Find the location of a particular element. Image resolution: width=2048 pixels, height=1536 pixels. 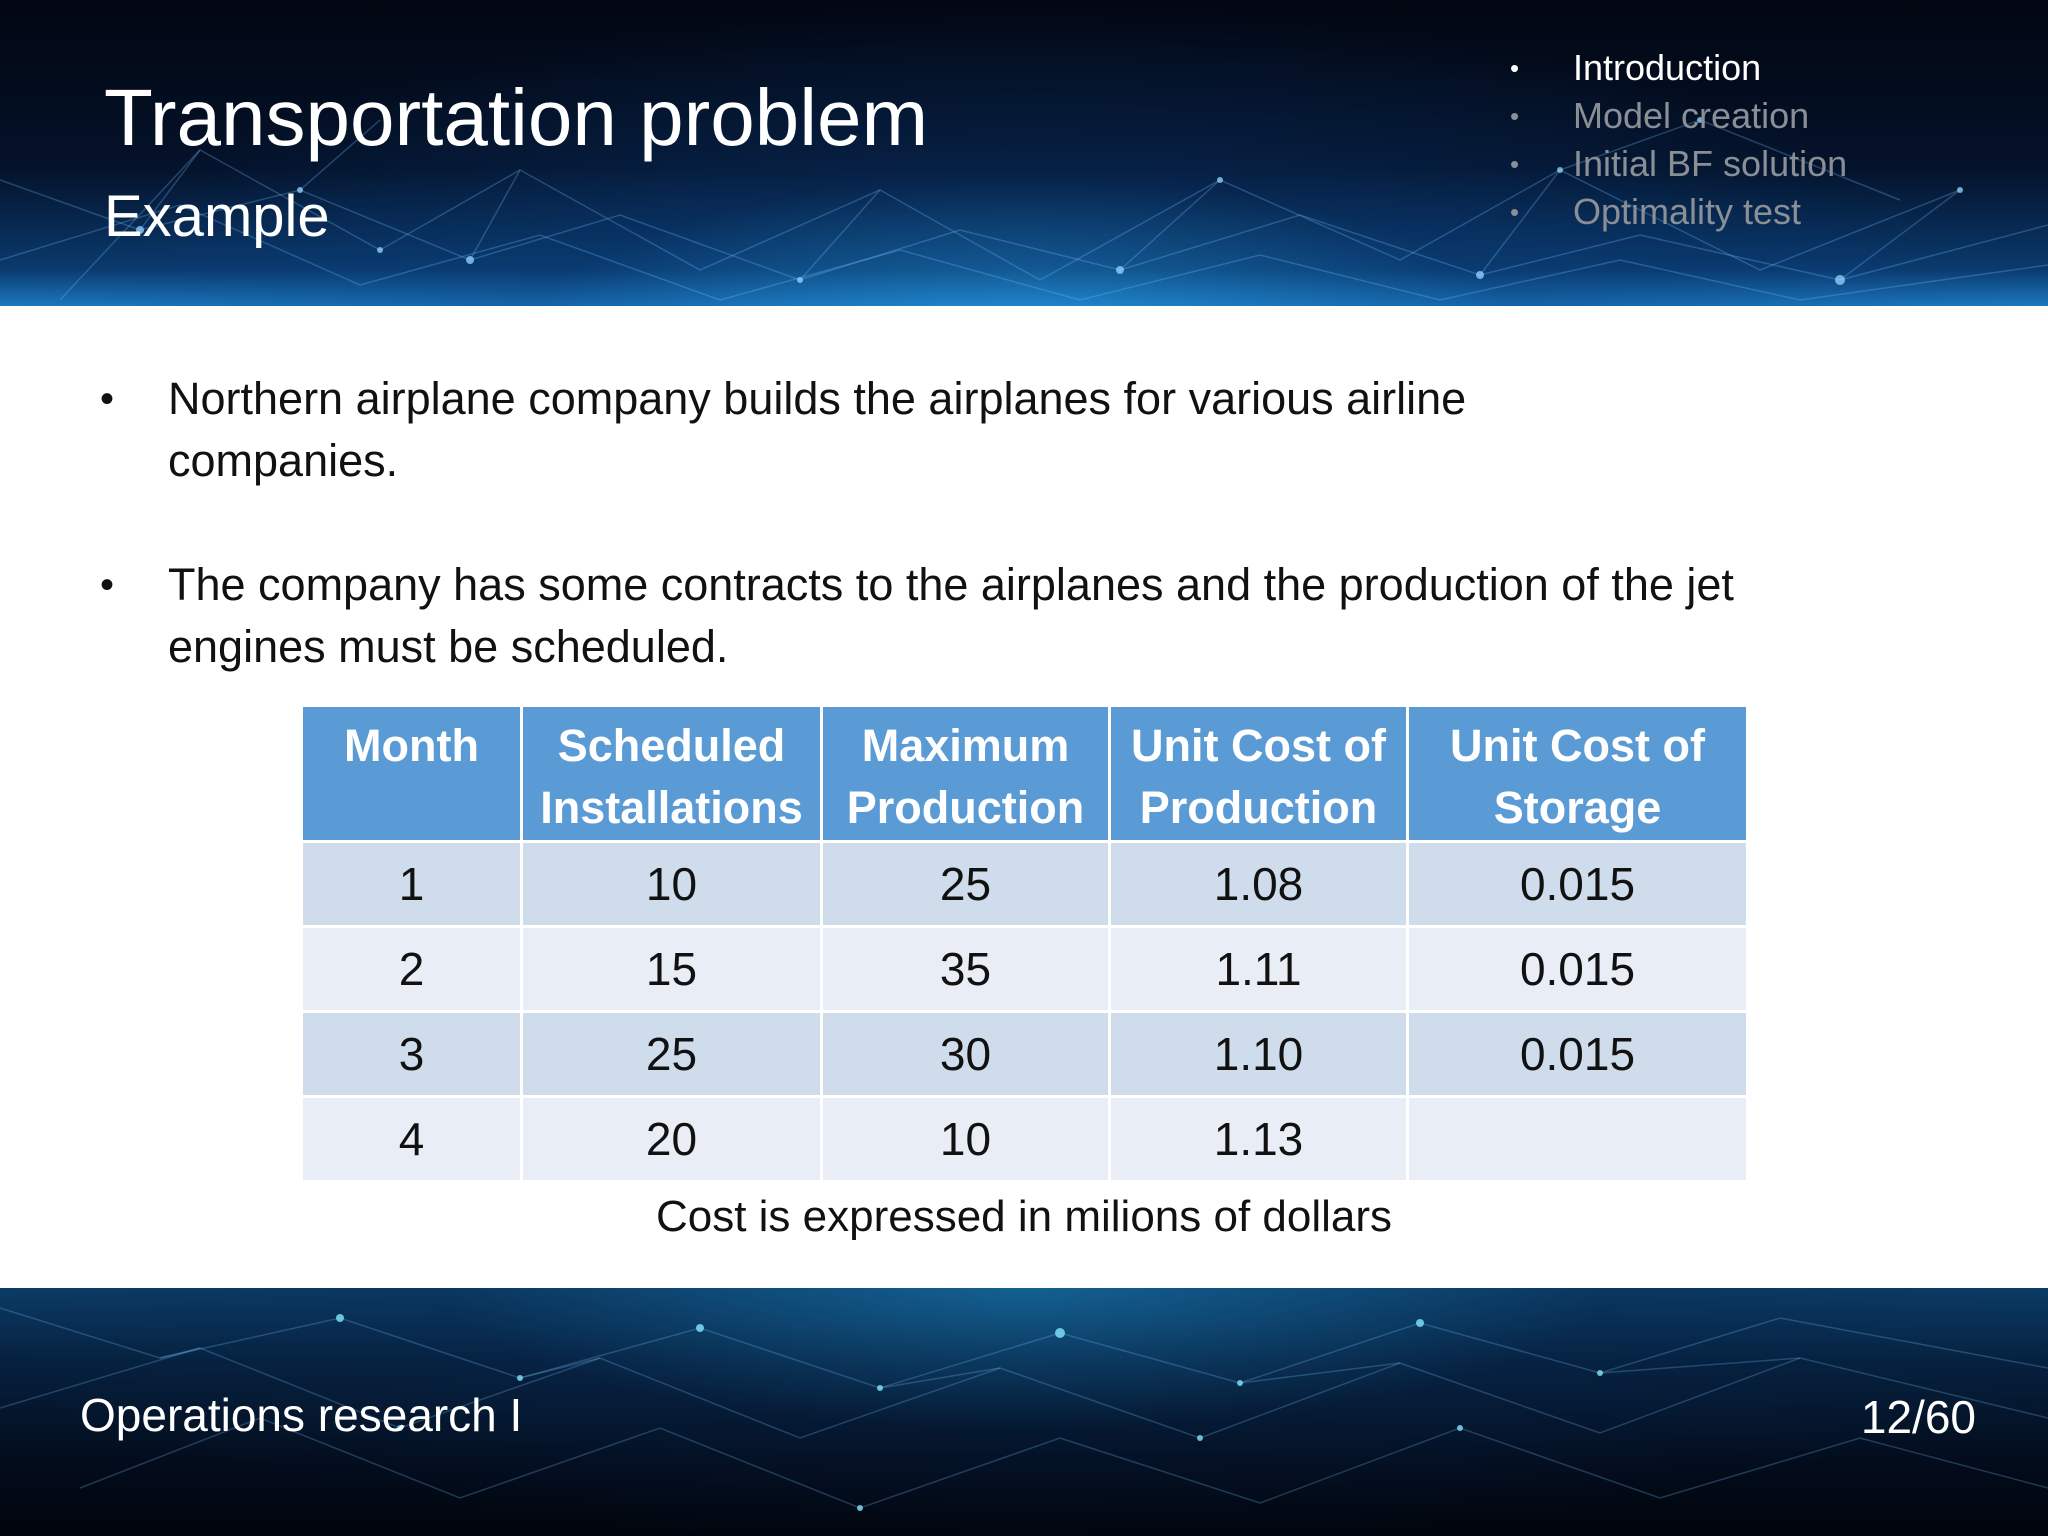

slide-title: Transportation problem is located at coordinates (516, 117).